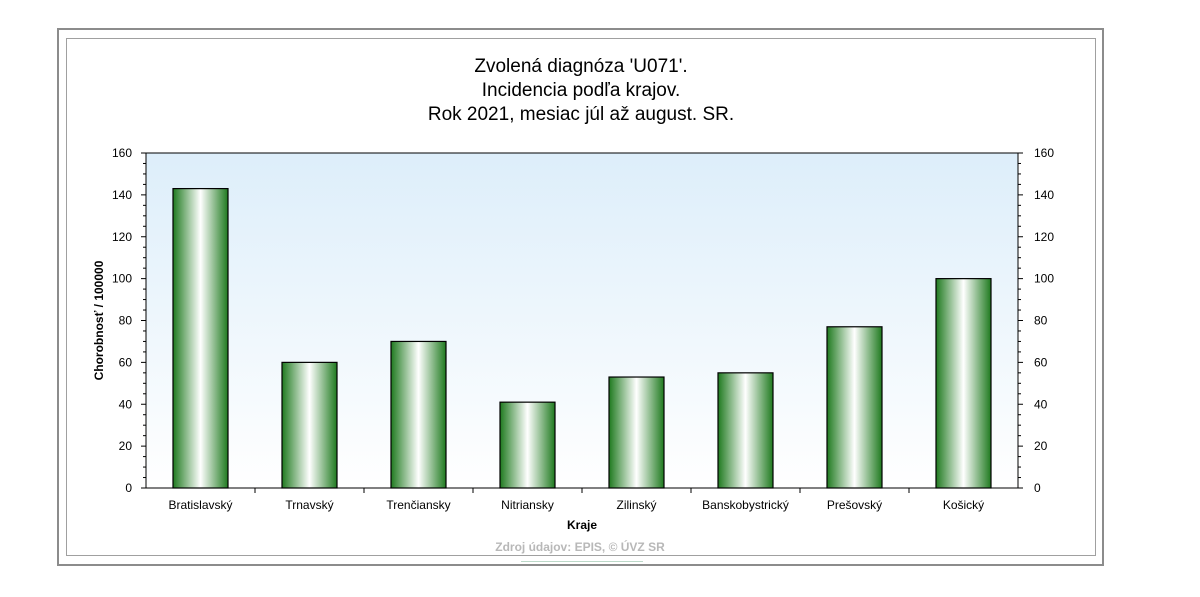  I want to click on chart-title-line-2: Incidencia podľa krajov., so click(581, 90).